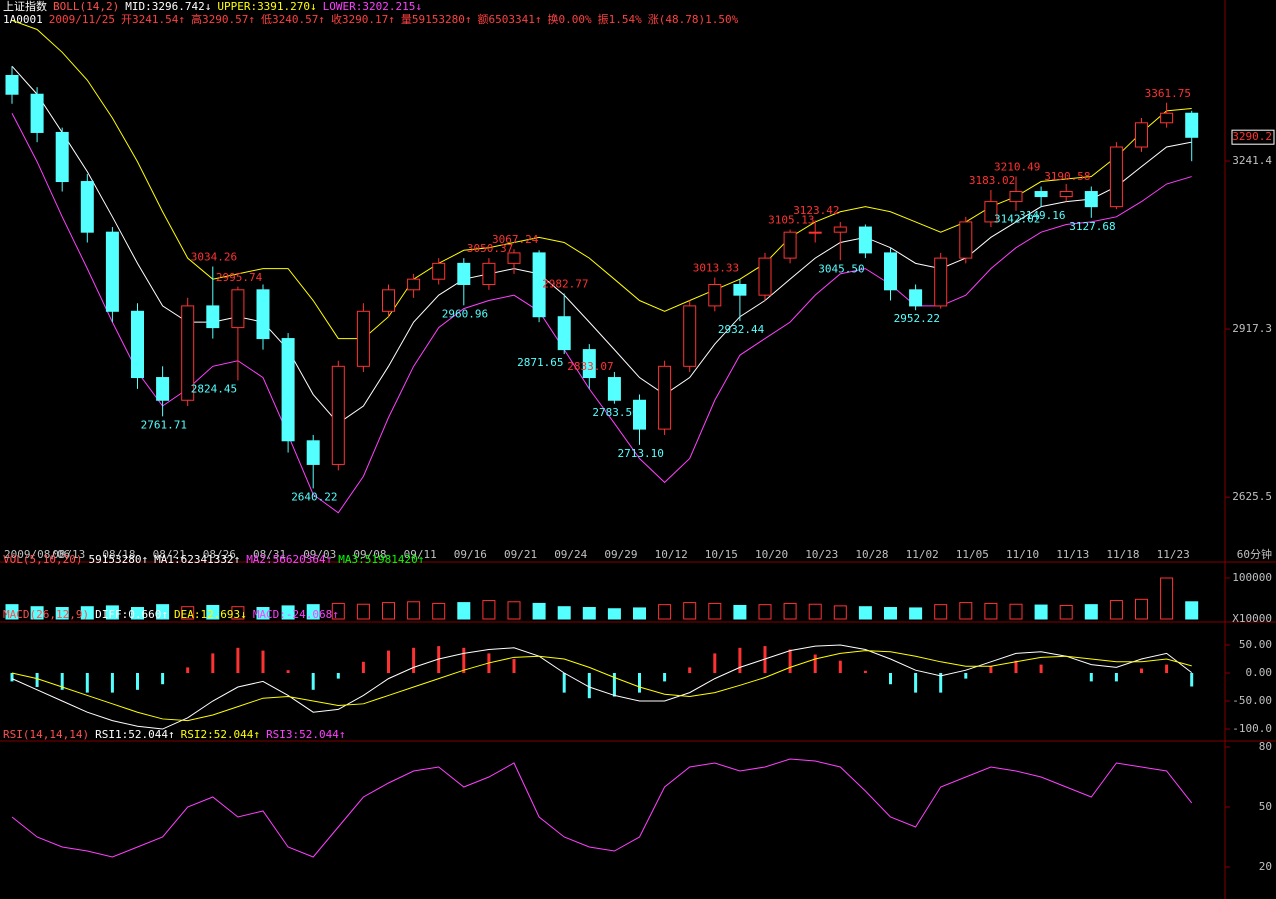 Image resolution: width=1276 pixels, height=899 pixels. I want to click on legend-text: UPPER:3391.270↓, so click(266, 6).